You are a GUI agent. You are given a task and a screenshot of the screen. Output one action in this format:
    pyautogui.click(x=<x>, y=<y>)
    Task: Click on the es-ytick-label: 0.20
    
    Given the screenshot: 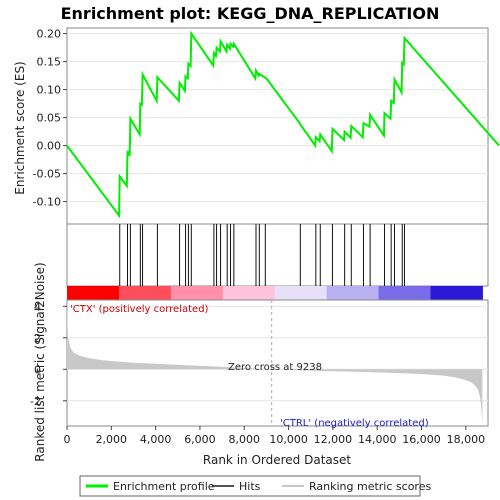 What is the action you would take?
    pyautogui.click(x=49, y=34)
    